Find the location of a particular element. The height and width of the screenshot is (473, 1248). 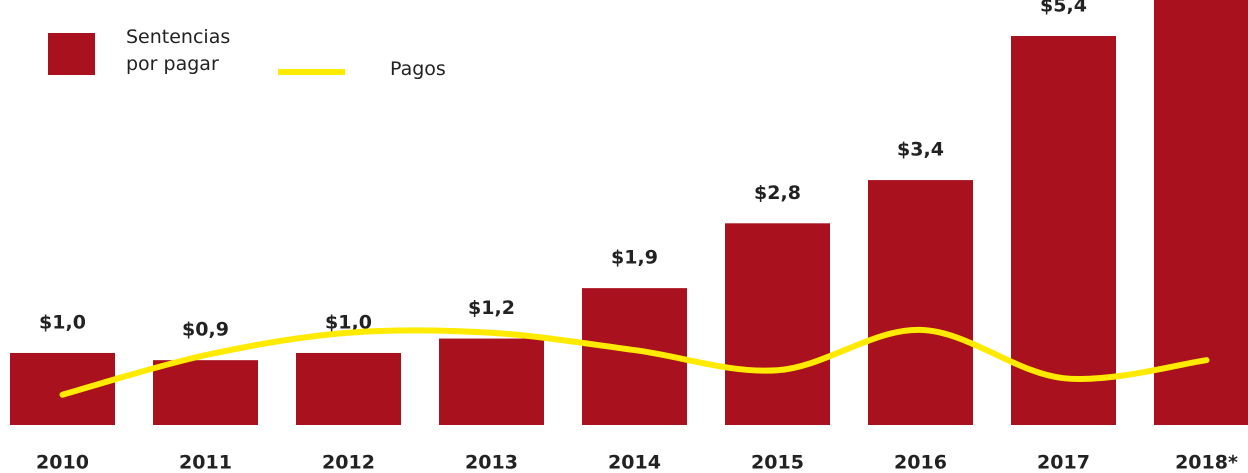

value-label: $1,9 is located at coordinates (634, 258).